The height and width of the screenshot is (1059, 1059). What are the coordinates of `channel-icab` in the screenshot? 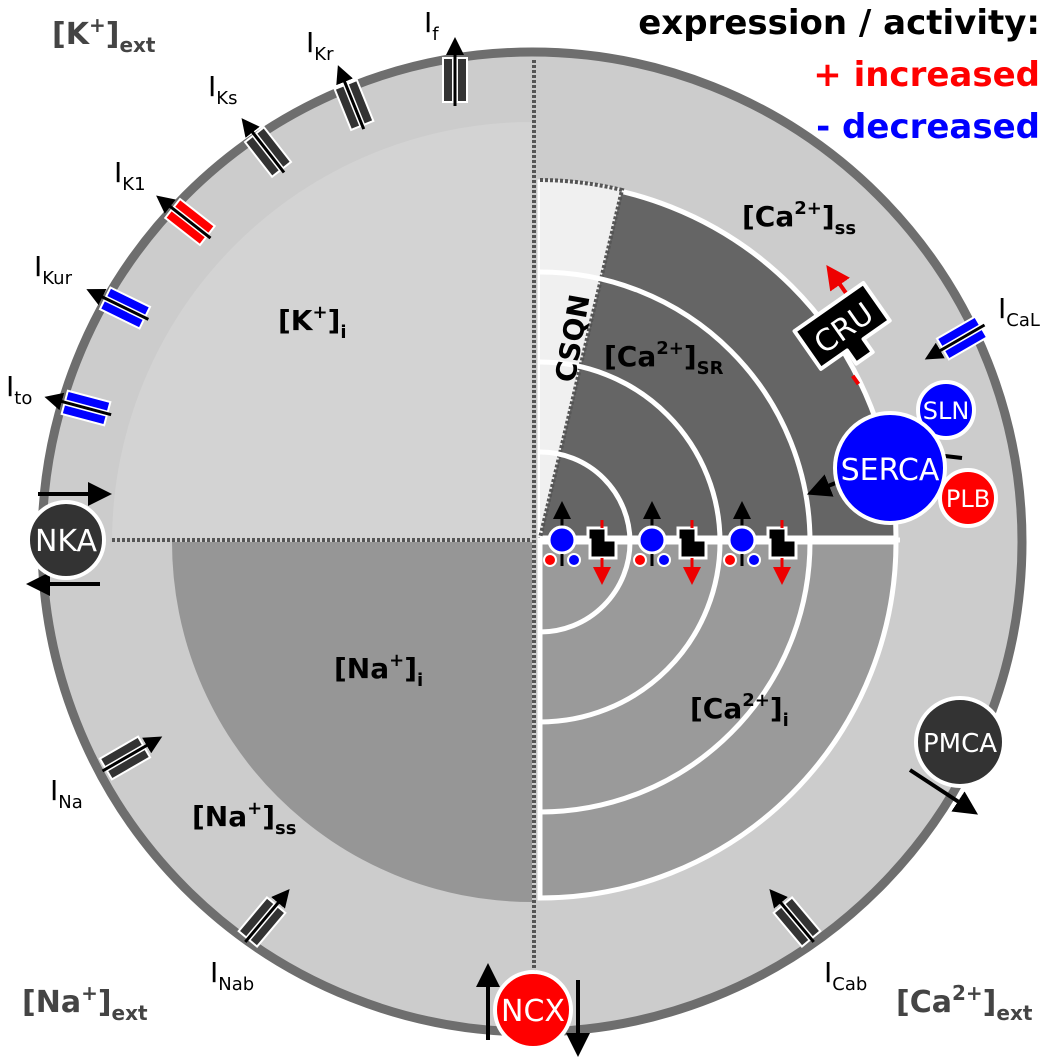 It's located at (794, 918).